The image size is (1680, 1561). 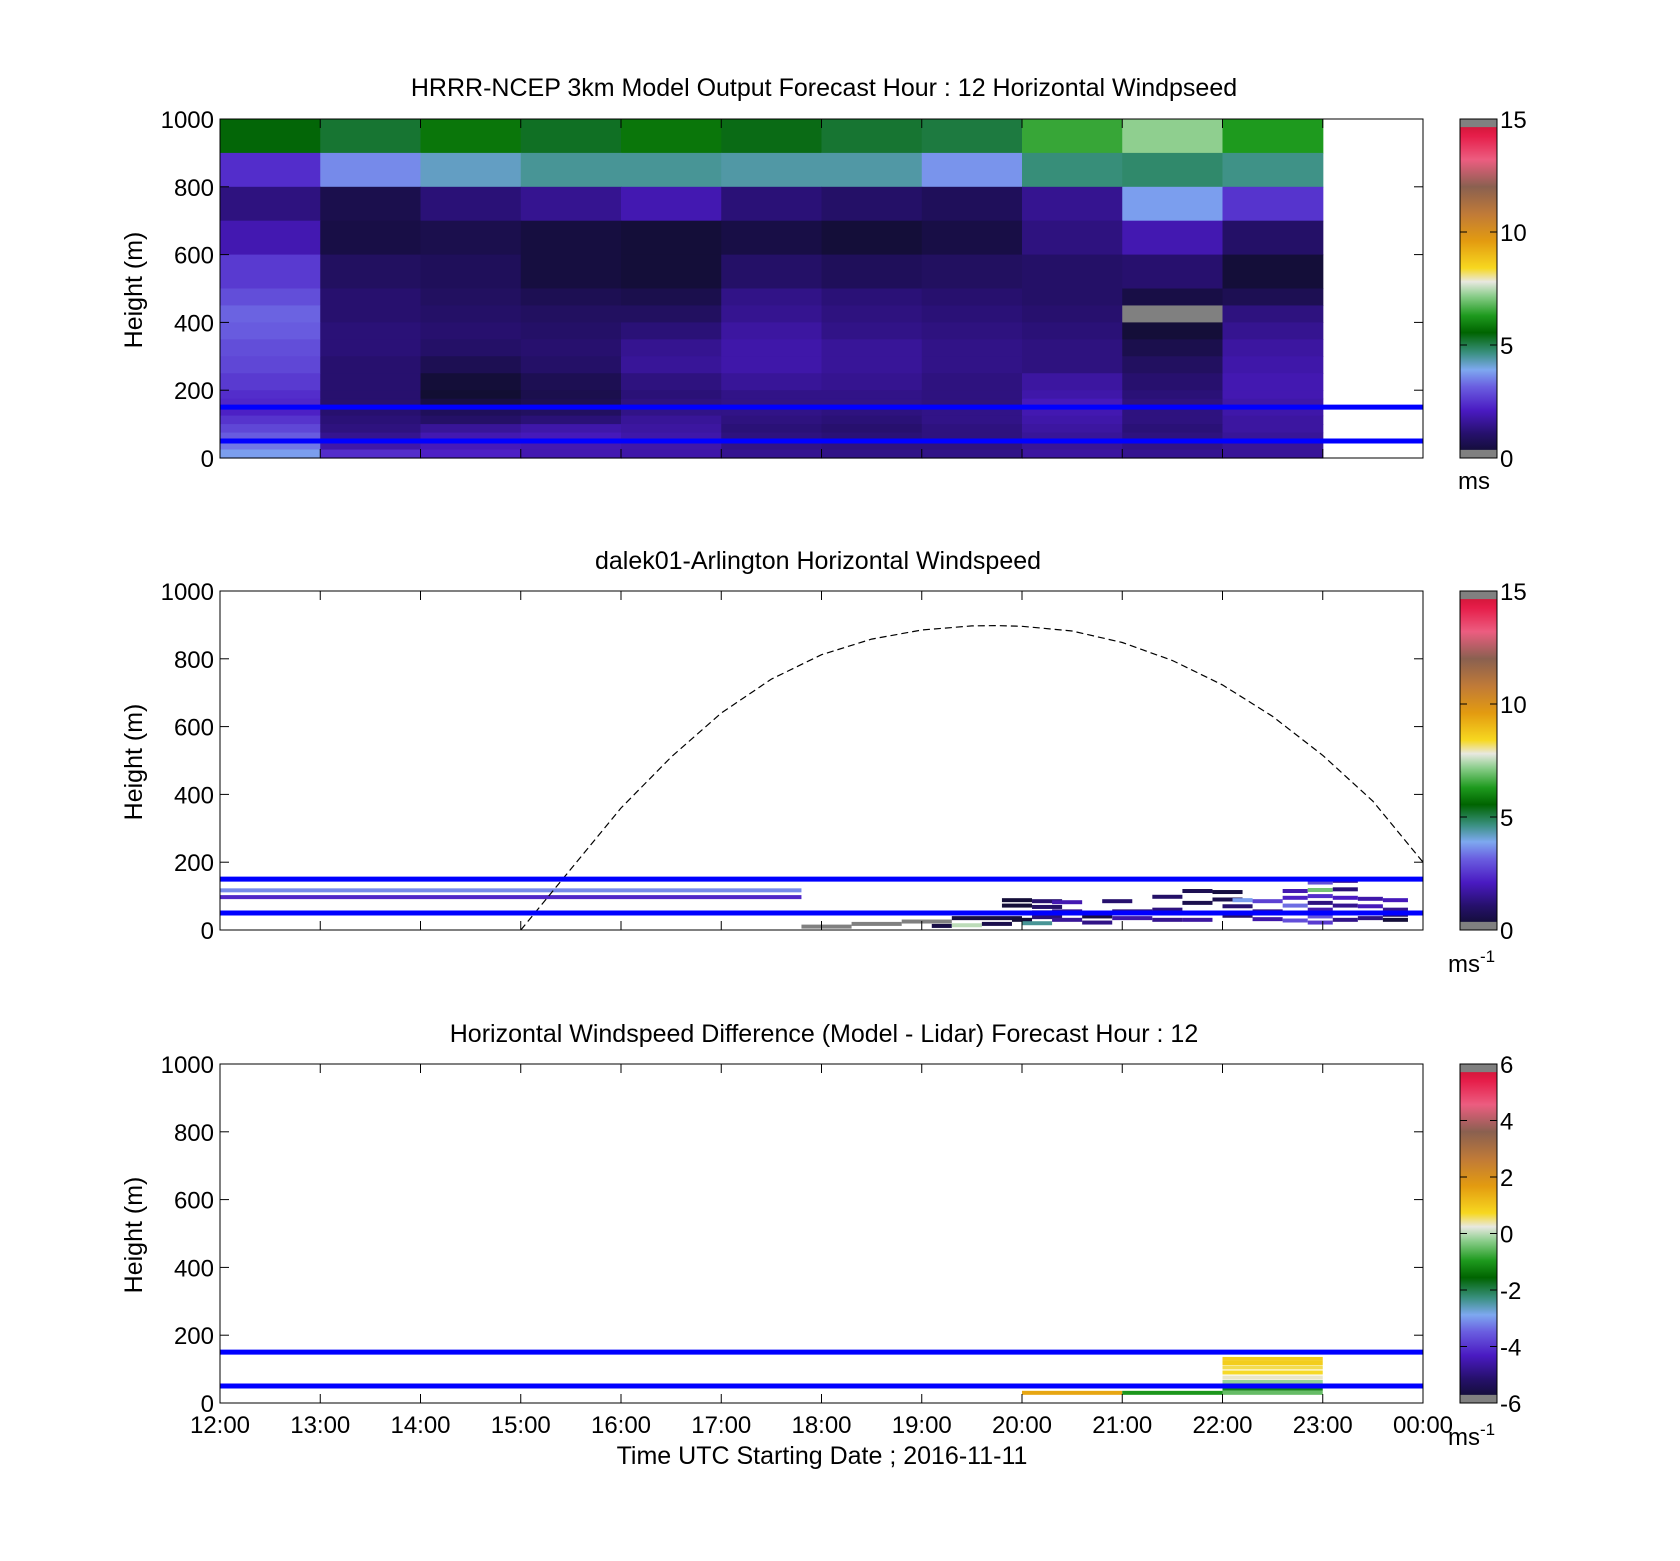 What do you see at coordinates (621, 1425) in the screenshot?
I see `x-tick-label: 16:00` at bounding box center [621, 1425].